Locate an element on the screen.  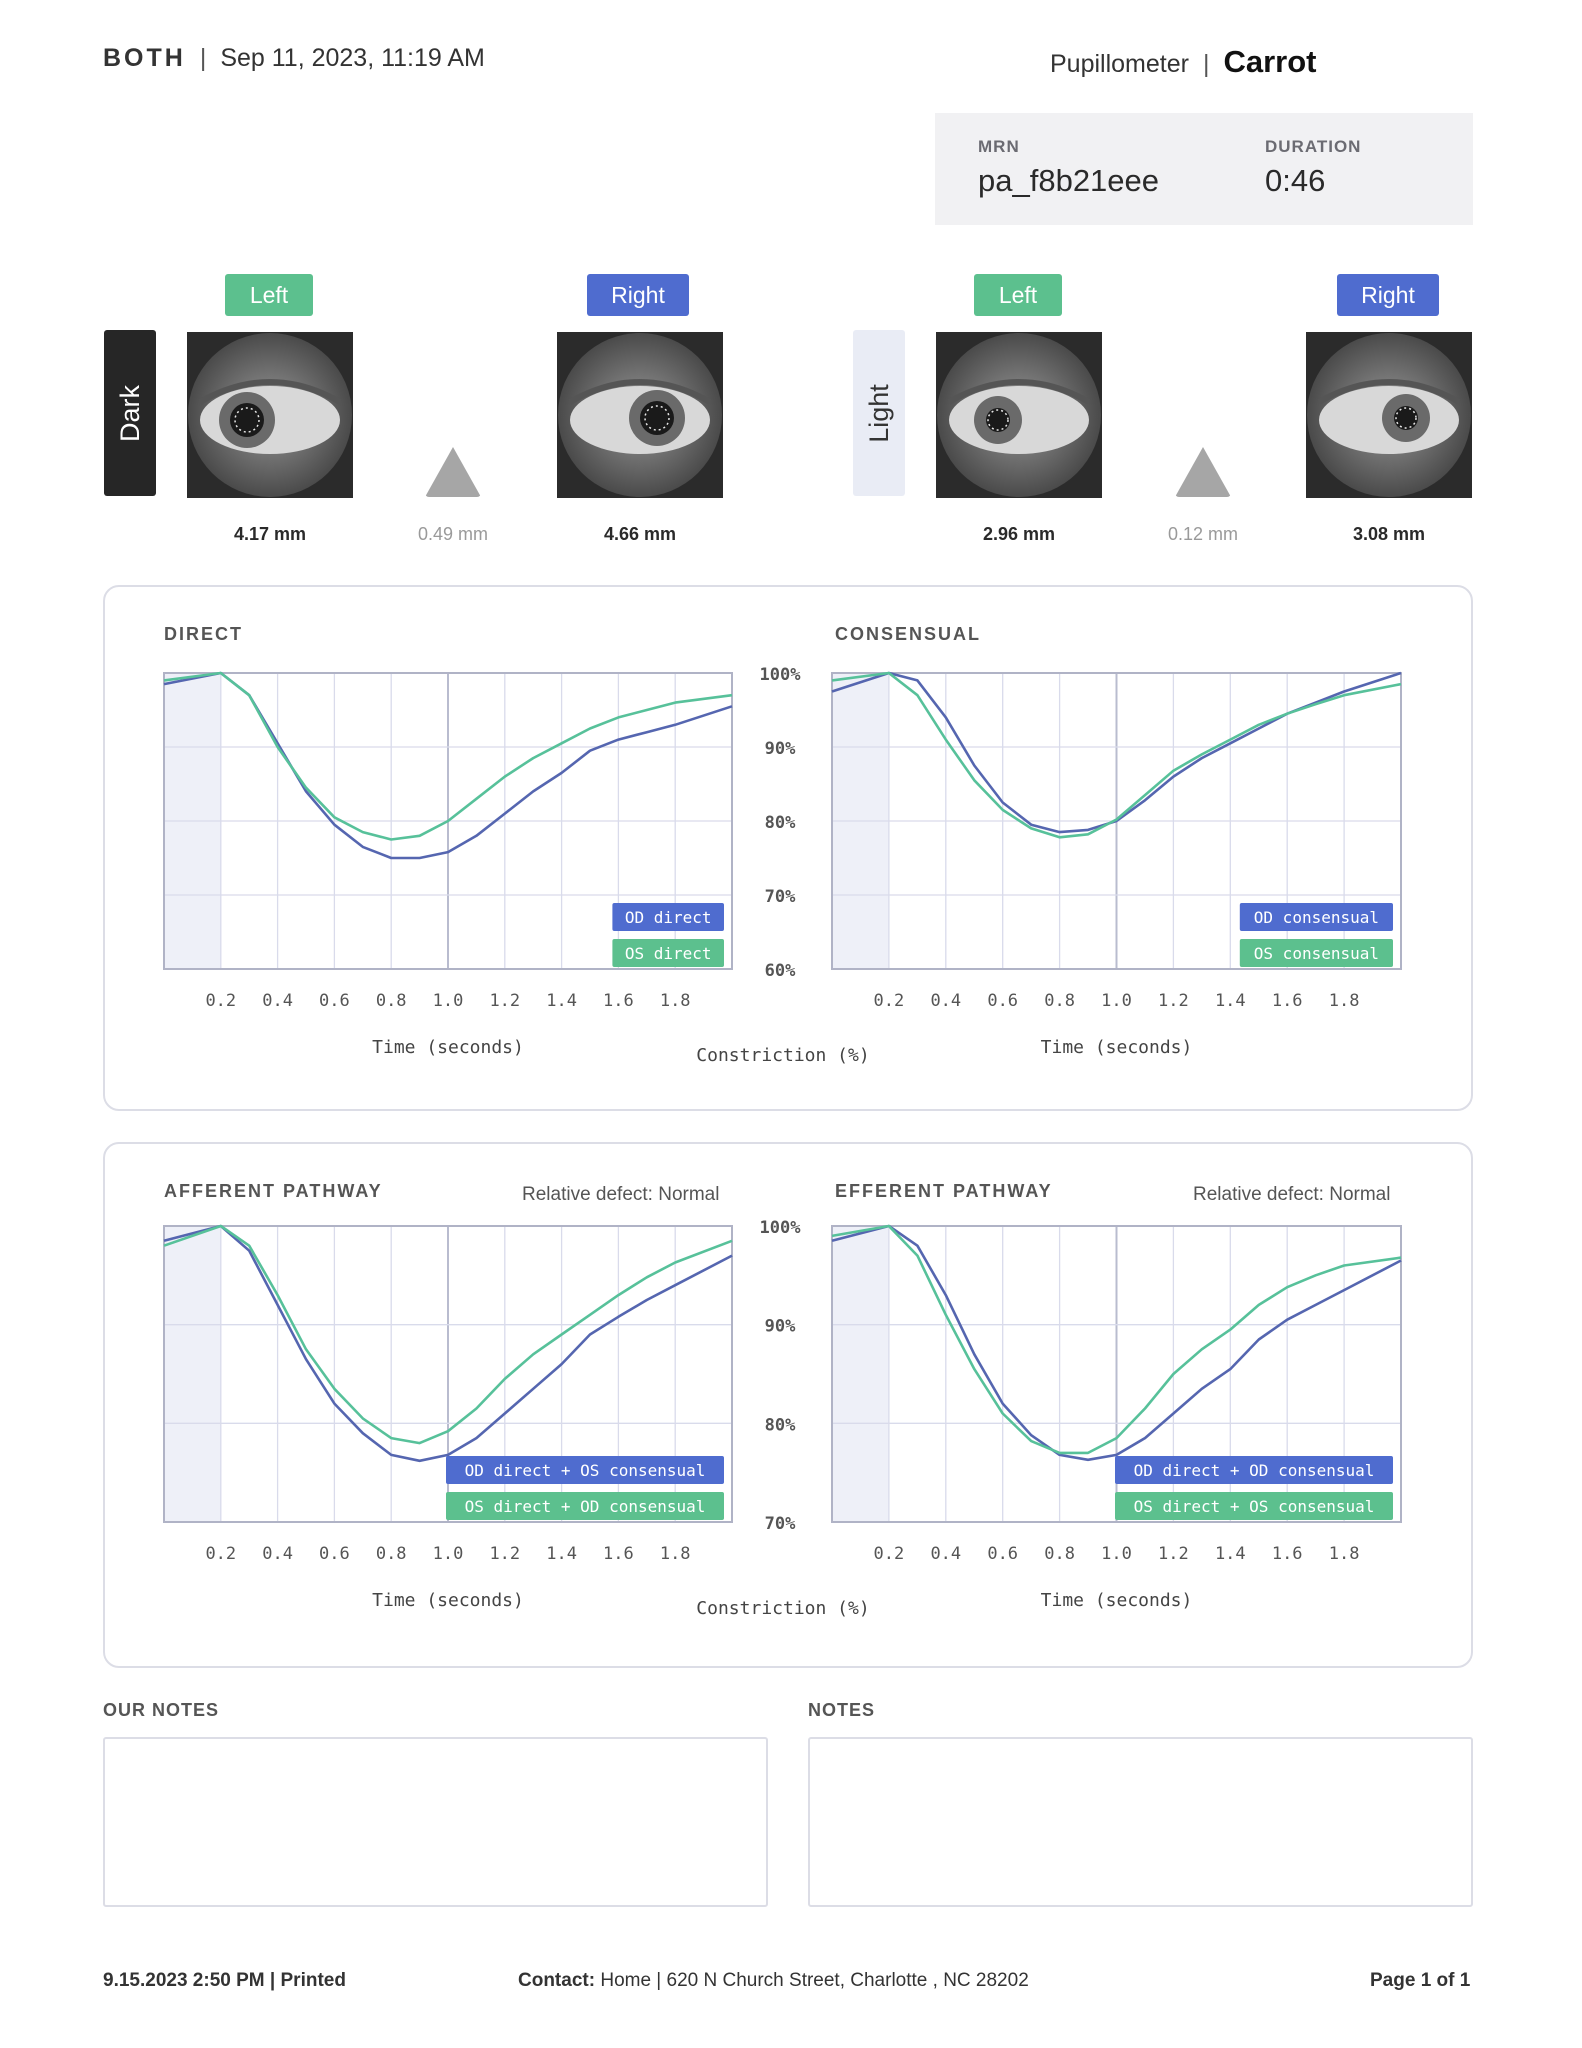
light-left-size: 2.96 mm is located at coordinates (1019, 534).